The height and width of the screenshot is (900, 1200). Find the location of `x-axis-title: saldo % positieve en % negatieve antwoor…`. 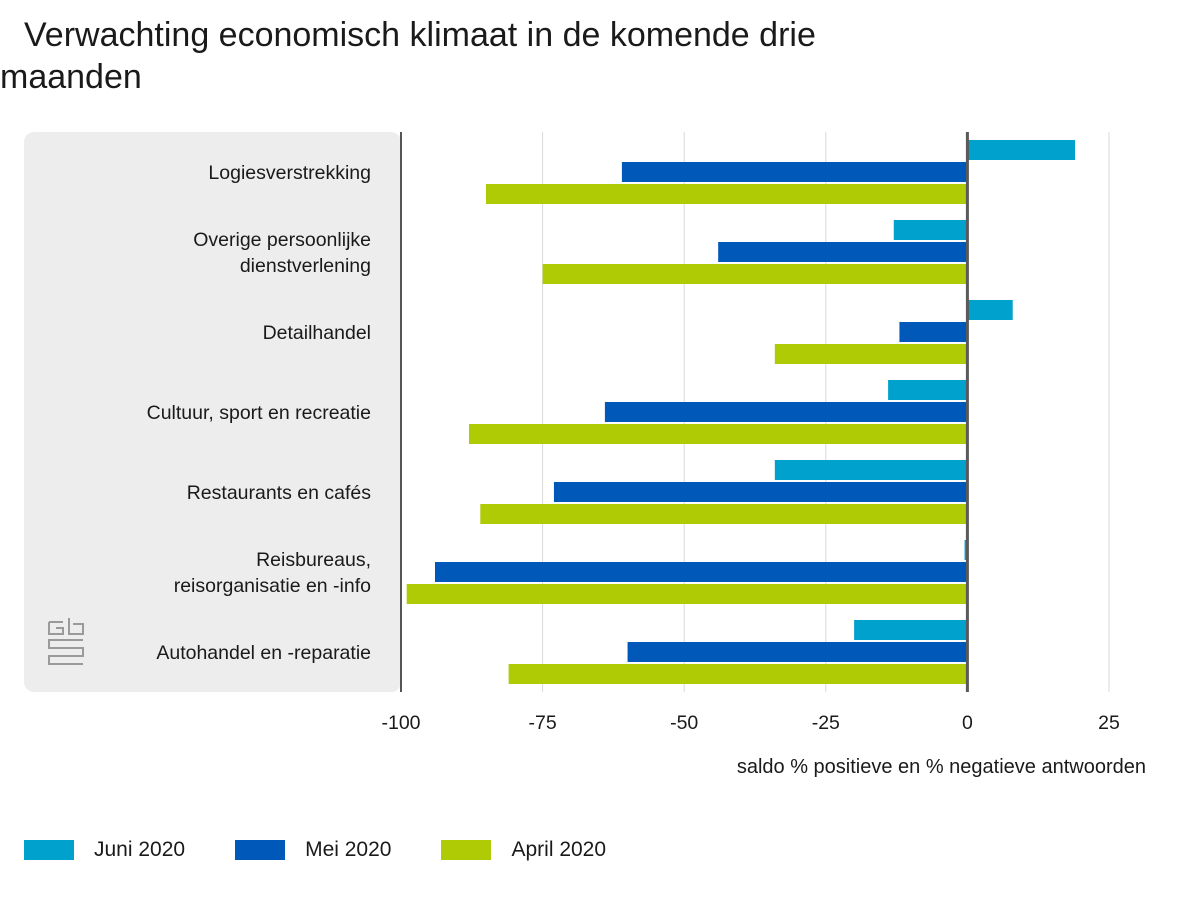

x-axis-title: saldo % positieve en % negatieve antwoor… is located at coordinates (941, 767).